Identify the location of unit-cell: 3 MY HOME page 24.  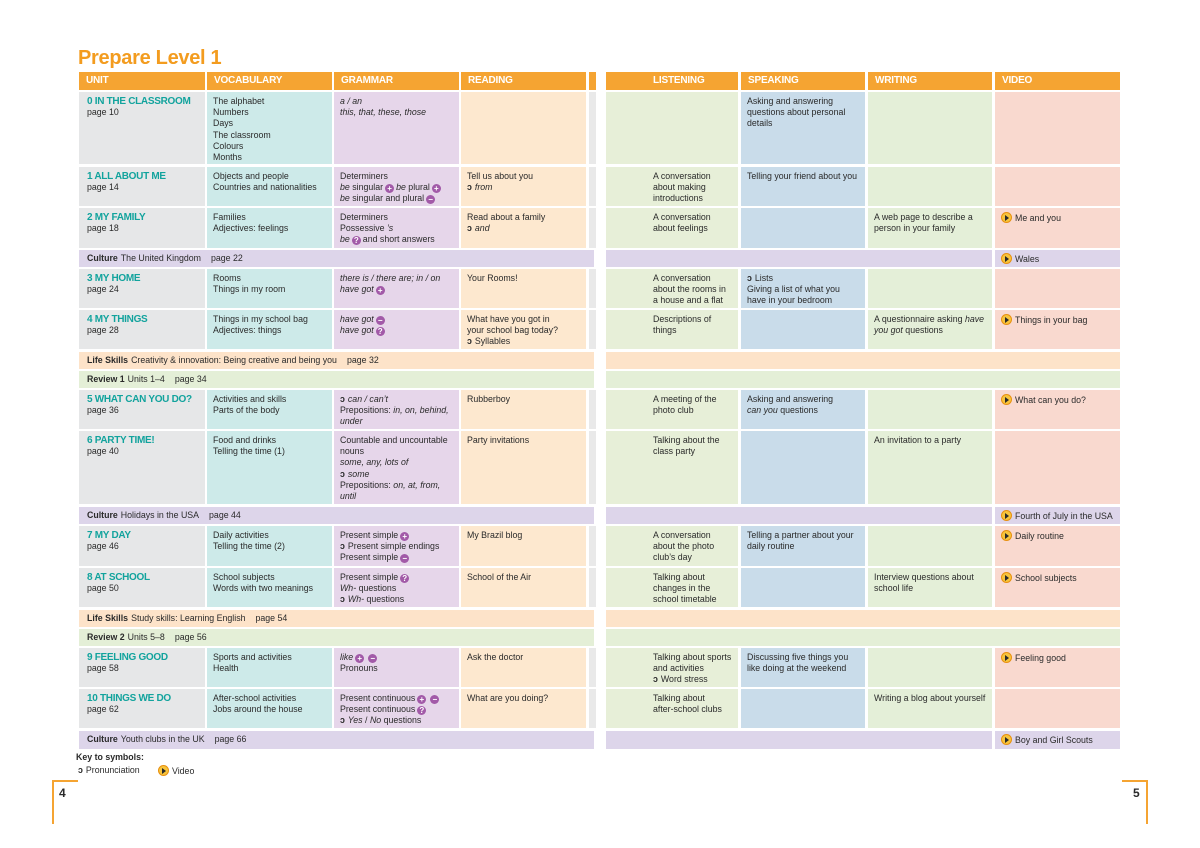
(142, 288).